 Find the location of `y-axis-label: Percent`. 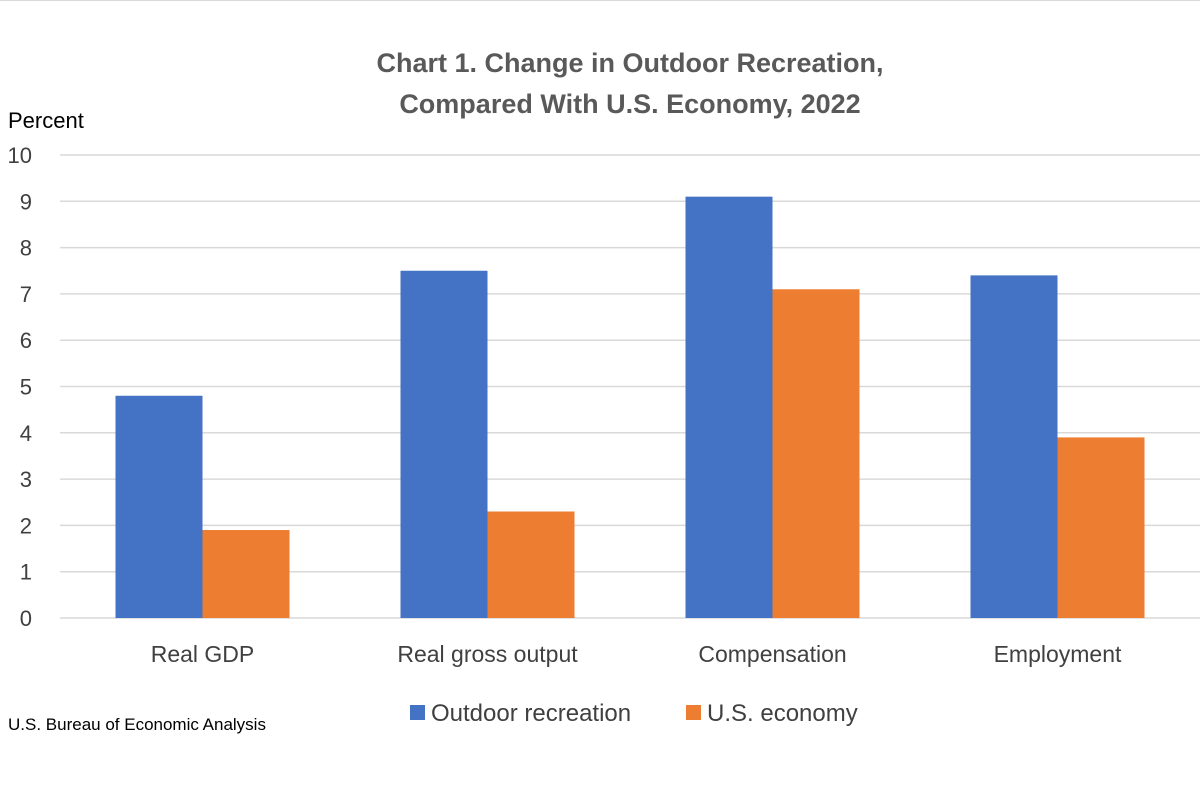

y-axis-label: Percent is located at coordinates (46, 120).